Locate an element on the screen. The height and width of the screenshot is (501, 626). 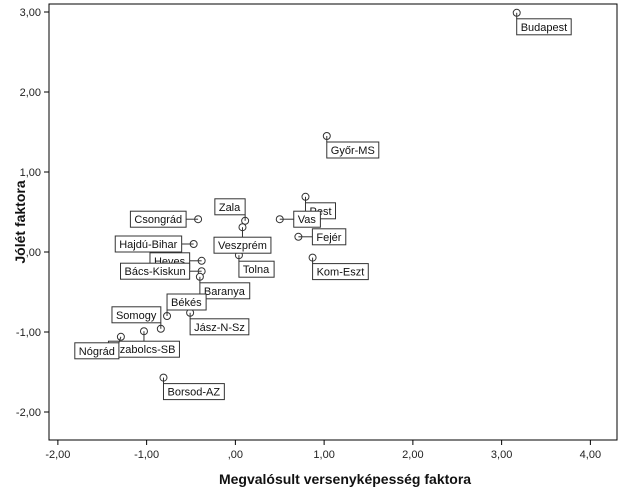
point-label-text: Baranya is located at coordinates (225, 292).